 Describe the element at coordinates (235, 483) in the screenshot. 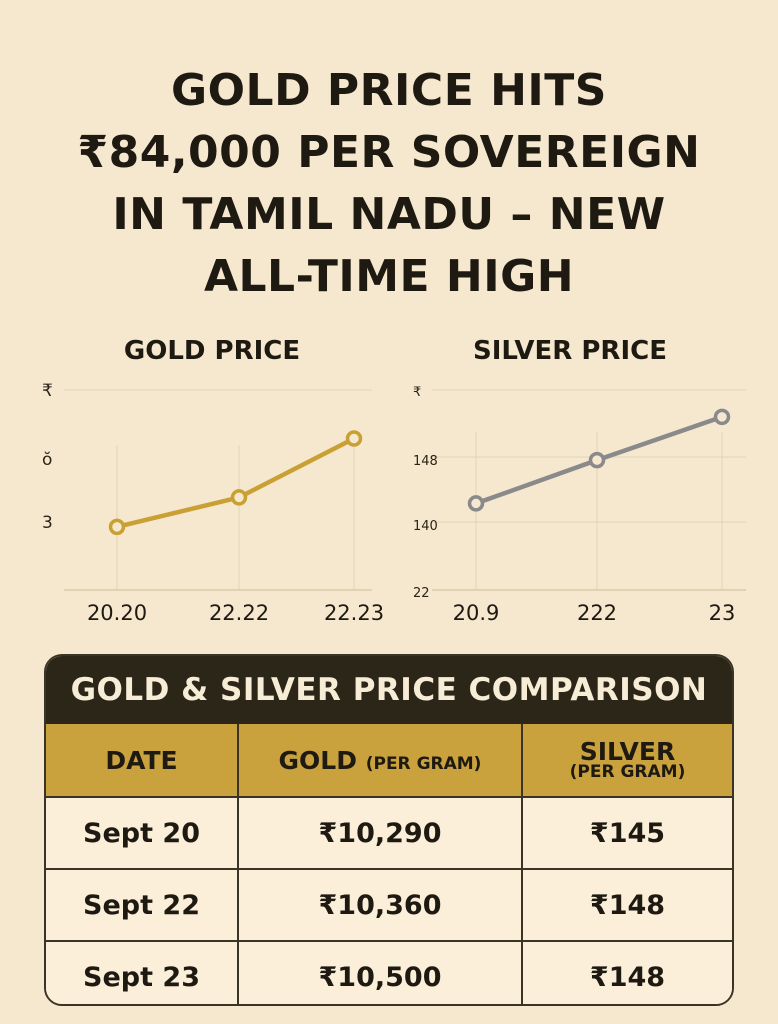

I see `gold-series-line` at that location.